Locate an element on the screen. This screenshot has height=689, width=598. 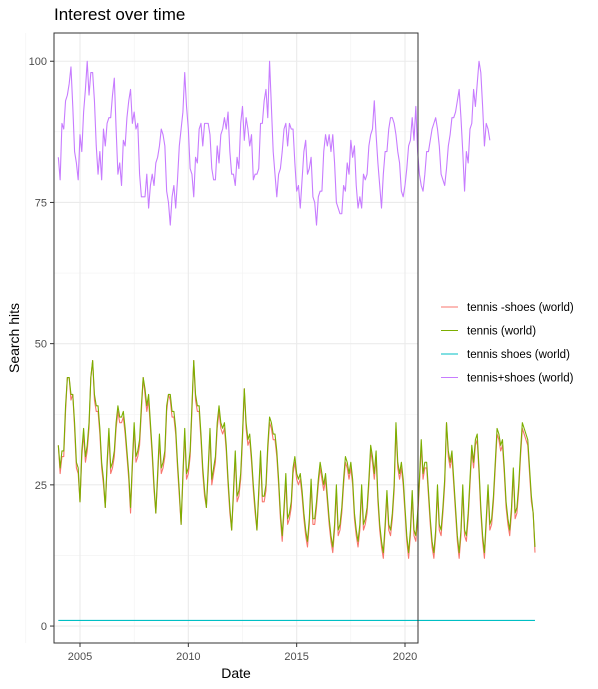
y-tick-label: 0 is located at coordinates (44, 627).